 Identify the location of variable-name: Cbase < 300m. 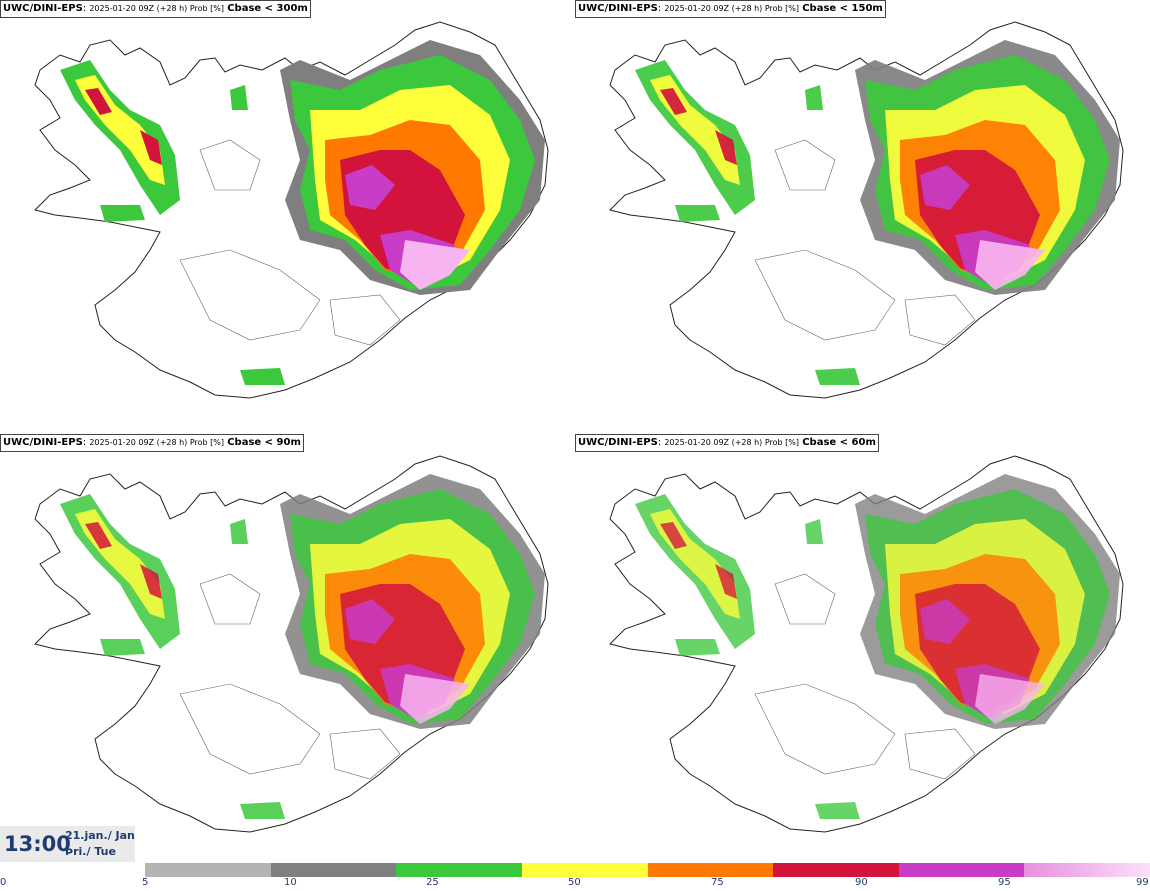
(267, 8).